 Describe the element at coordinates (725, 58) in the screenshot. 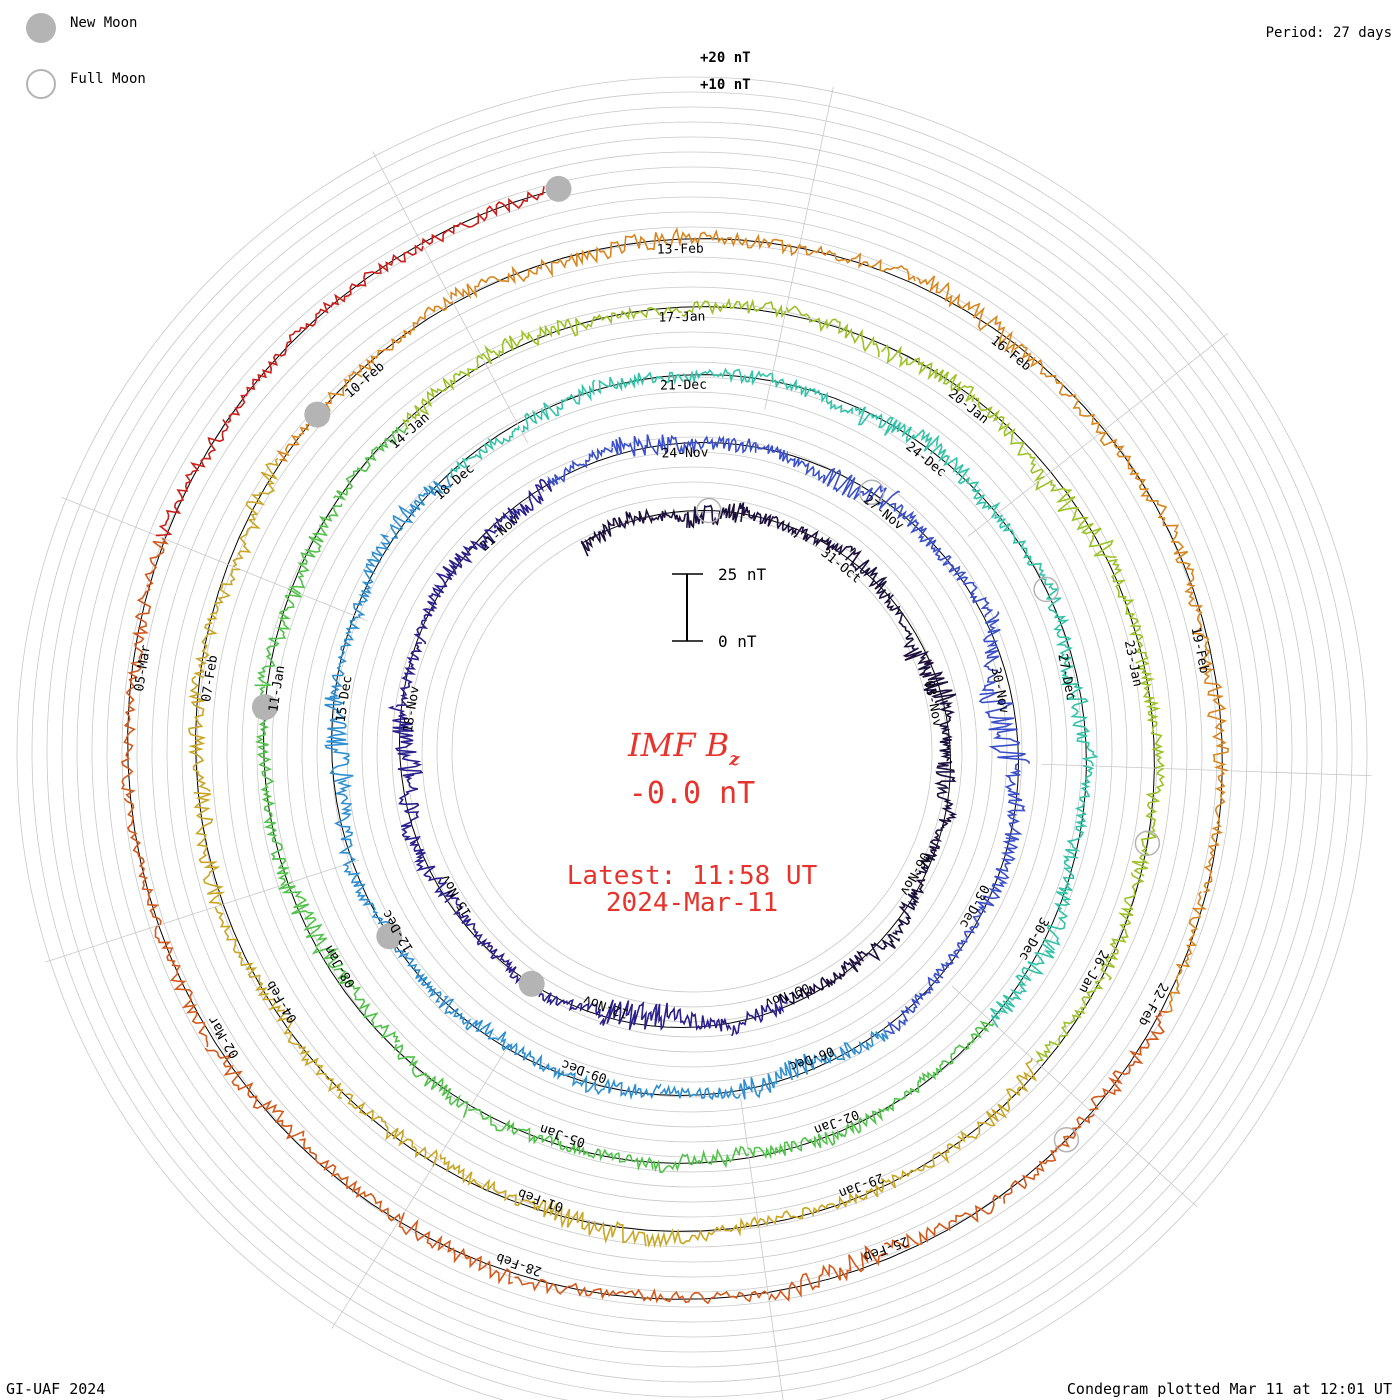

I see `ring-scale-upper: +20 nT` at that location.